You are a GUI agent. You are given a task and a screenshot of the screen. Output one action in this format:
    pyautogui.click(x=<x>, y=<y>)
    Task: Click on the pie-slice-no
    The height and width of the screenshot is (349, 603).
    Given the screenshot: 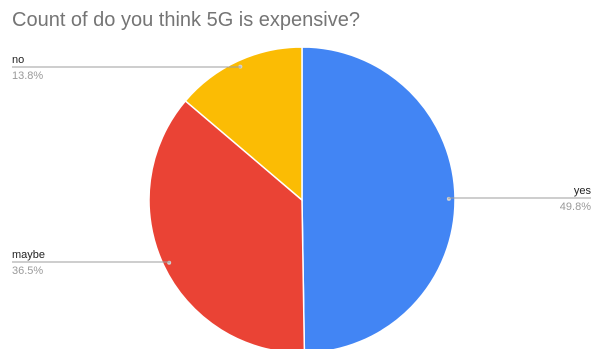 What is the action you would take?
    pyautogui.click(x=243, y=124)
    